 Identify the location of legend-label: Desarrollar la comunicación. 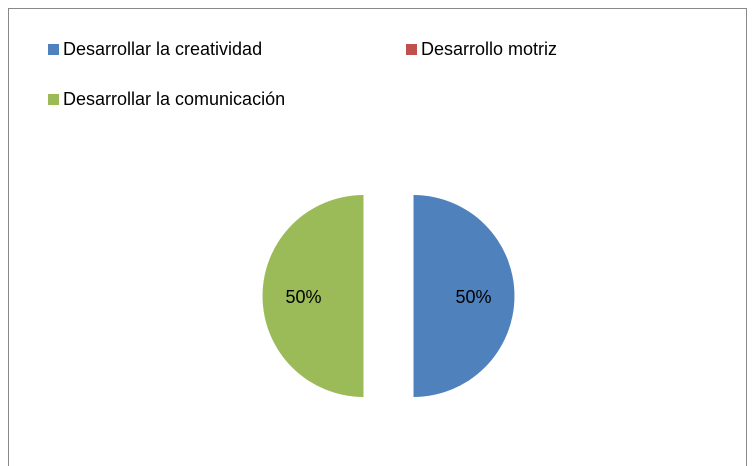
(174, 99).